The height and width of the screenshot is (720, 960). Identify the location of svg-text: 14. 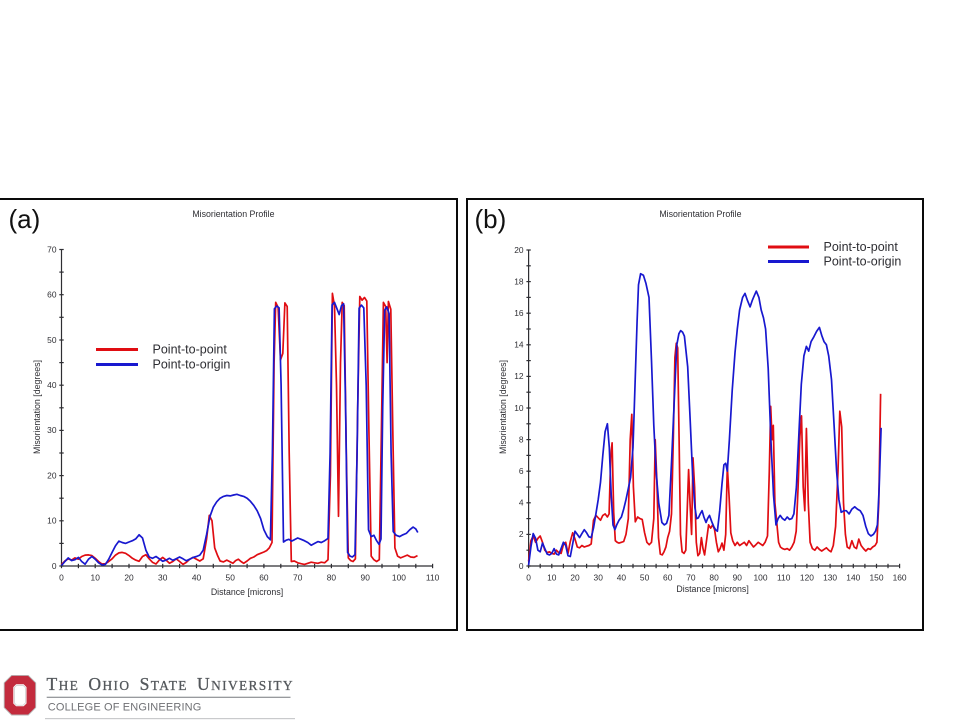
(519, 345).